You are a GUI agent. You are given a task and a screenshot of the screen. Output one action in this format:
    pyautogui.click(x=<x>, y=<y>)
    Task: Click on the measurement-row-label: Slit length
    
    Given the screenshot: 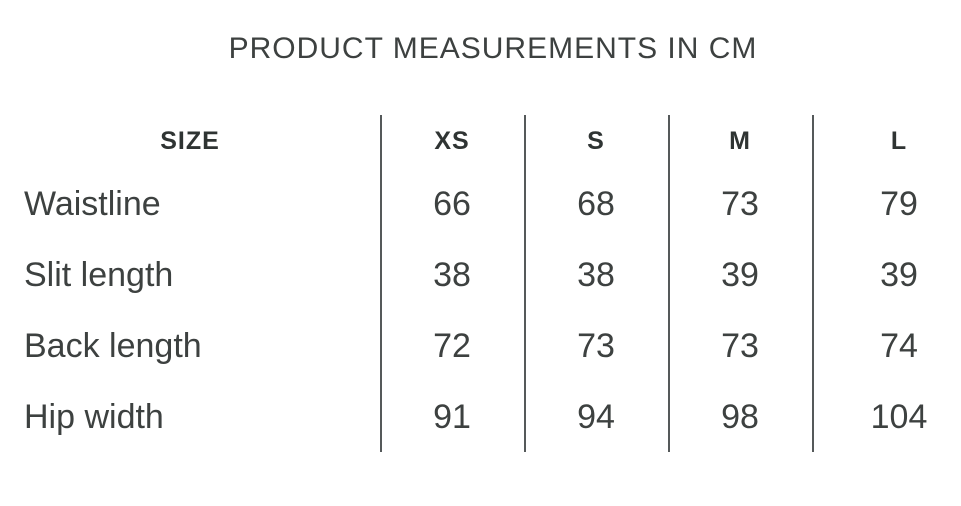 What is the action you would take?
    pyautogui.click(x=99, y=274)
    